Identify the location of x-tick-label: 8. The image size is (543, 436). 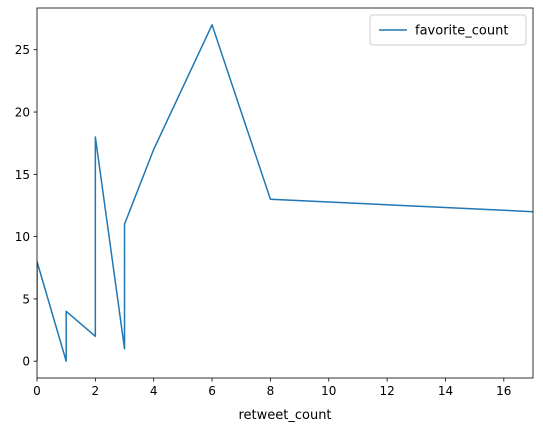
(271, 391).